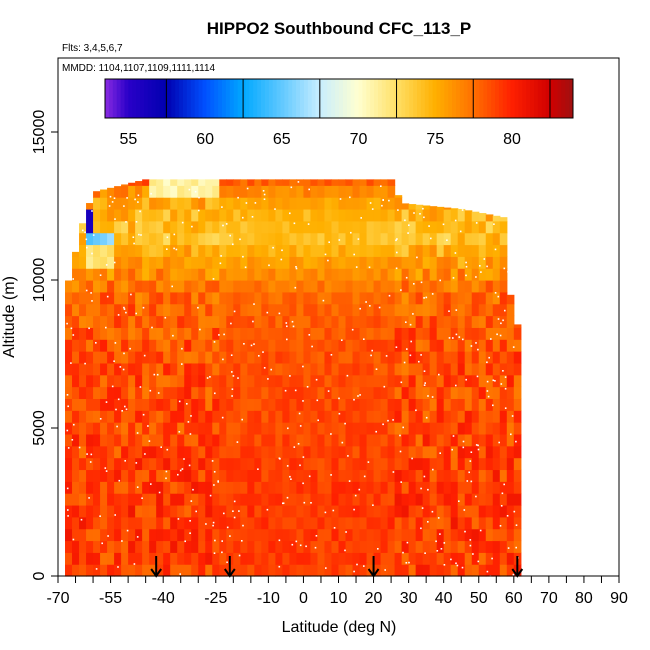  What do you see at coordinates (39, 575) in the screenshot?
I see `y-tick-label: 0` at bounding box center [39, 575].